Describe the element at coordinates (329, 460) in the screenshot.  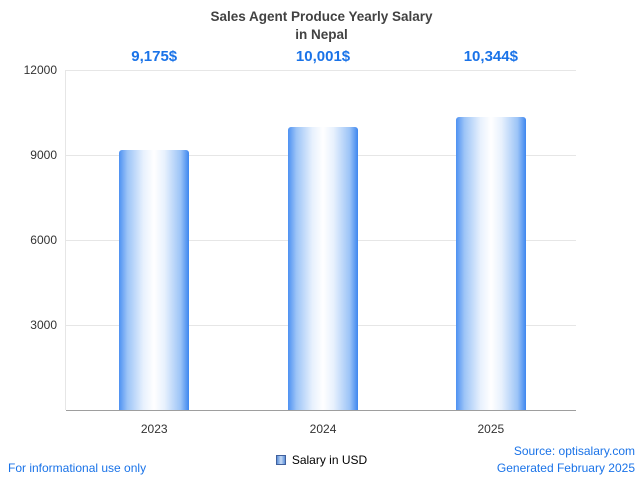
I see `legend-label: Salary in USD` at that location.